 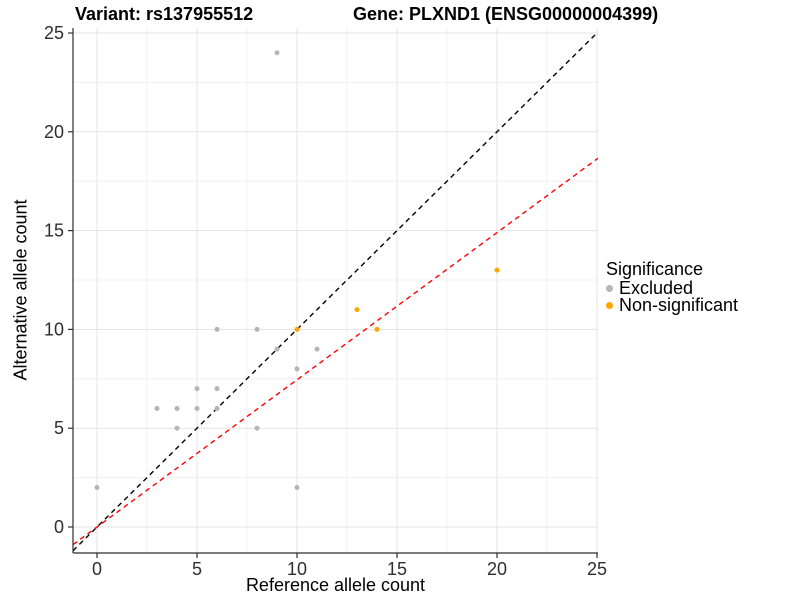 I want to click on legend-item-non-significant: Non-significant, so click(x=672, y=305).